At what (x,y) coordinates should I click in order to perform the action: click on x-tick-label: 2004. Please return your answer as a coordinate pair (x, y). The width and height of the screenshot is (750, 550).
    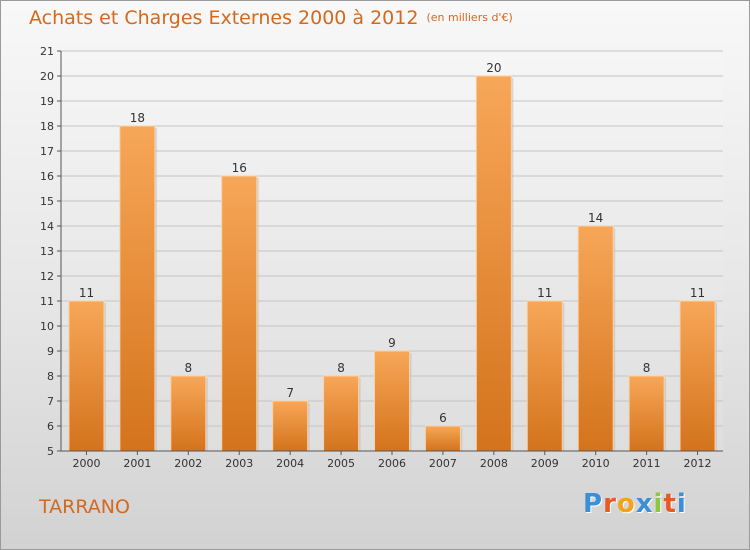
    Looking at the image, I should click on (290, 463).